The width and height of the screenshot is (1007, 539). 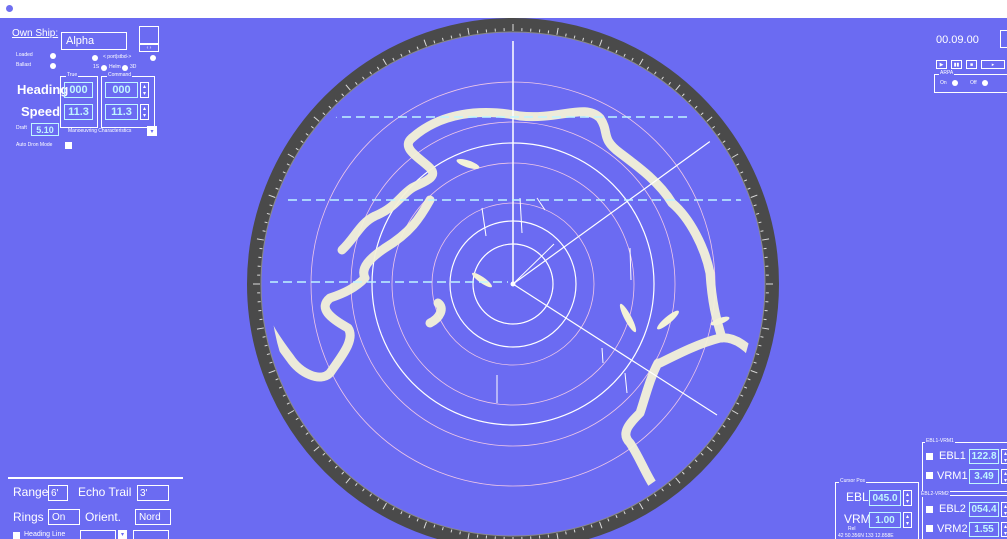 What do you see at coordinates (1004, 456) in the screenshot?
I see `ebl1-stepper: ▴ ▾` at bounding box center [1004, 456].